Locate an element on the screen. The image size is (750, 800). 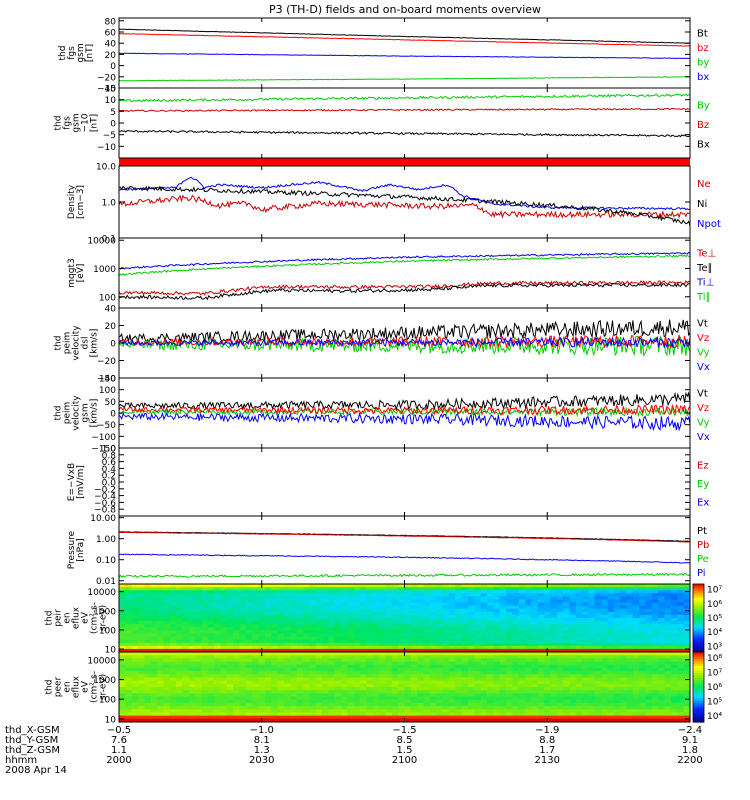
y-axis-label: thdpeirenefluxeV(cm²-s-sr-eV) is located at coordinates (77, 618).